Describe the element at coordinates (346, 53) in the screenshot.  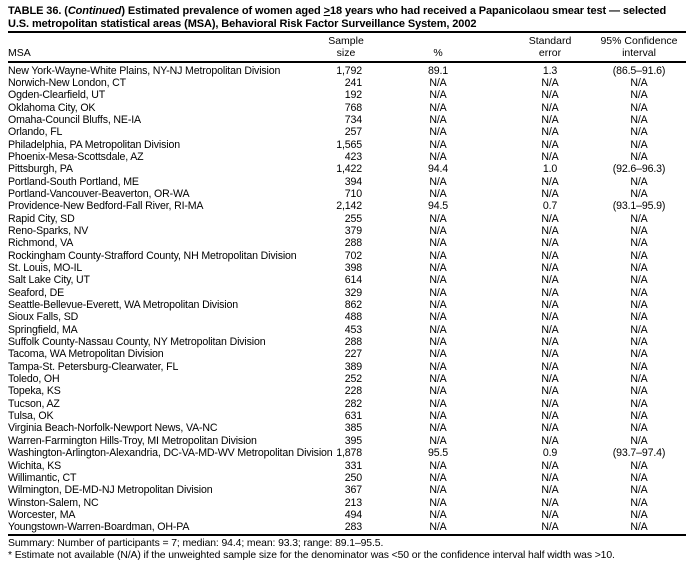
I see `sample-size-header-line2: size` at that location.